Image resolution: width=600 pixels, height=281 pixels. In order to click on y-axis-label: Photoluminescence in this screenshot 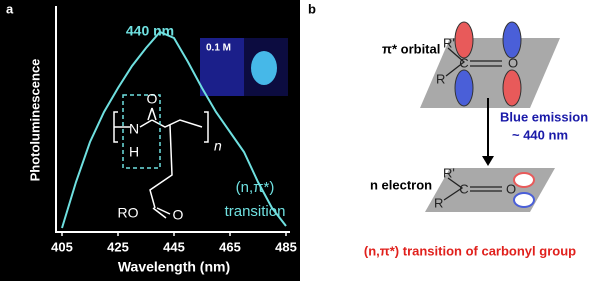, I will do `click(34, 120)`.